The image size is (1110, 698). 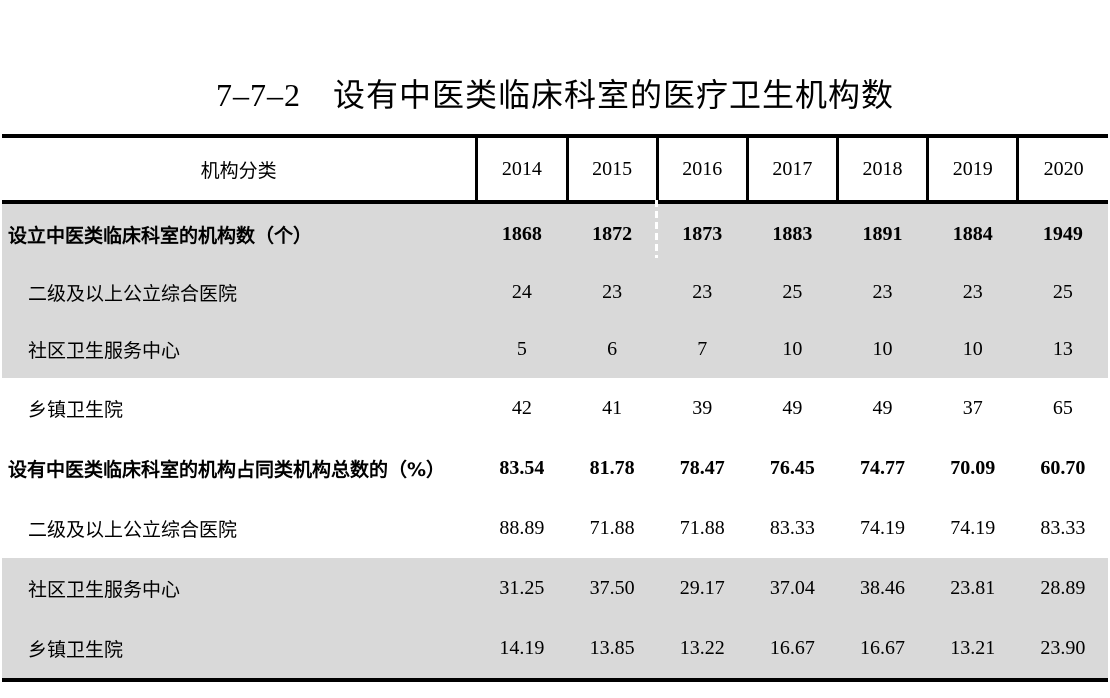 What do you see at coordinates (702, 349) in the screenshot?
I see `cell-value: 7` at bounding box center [702, 349].